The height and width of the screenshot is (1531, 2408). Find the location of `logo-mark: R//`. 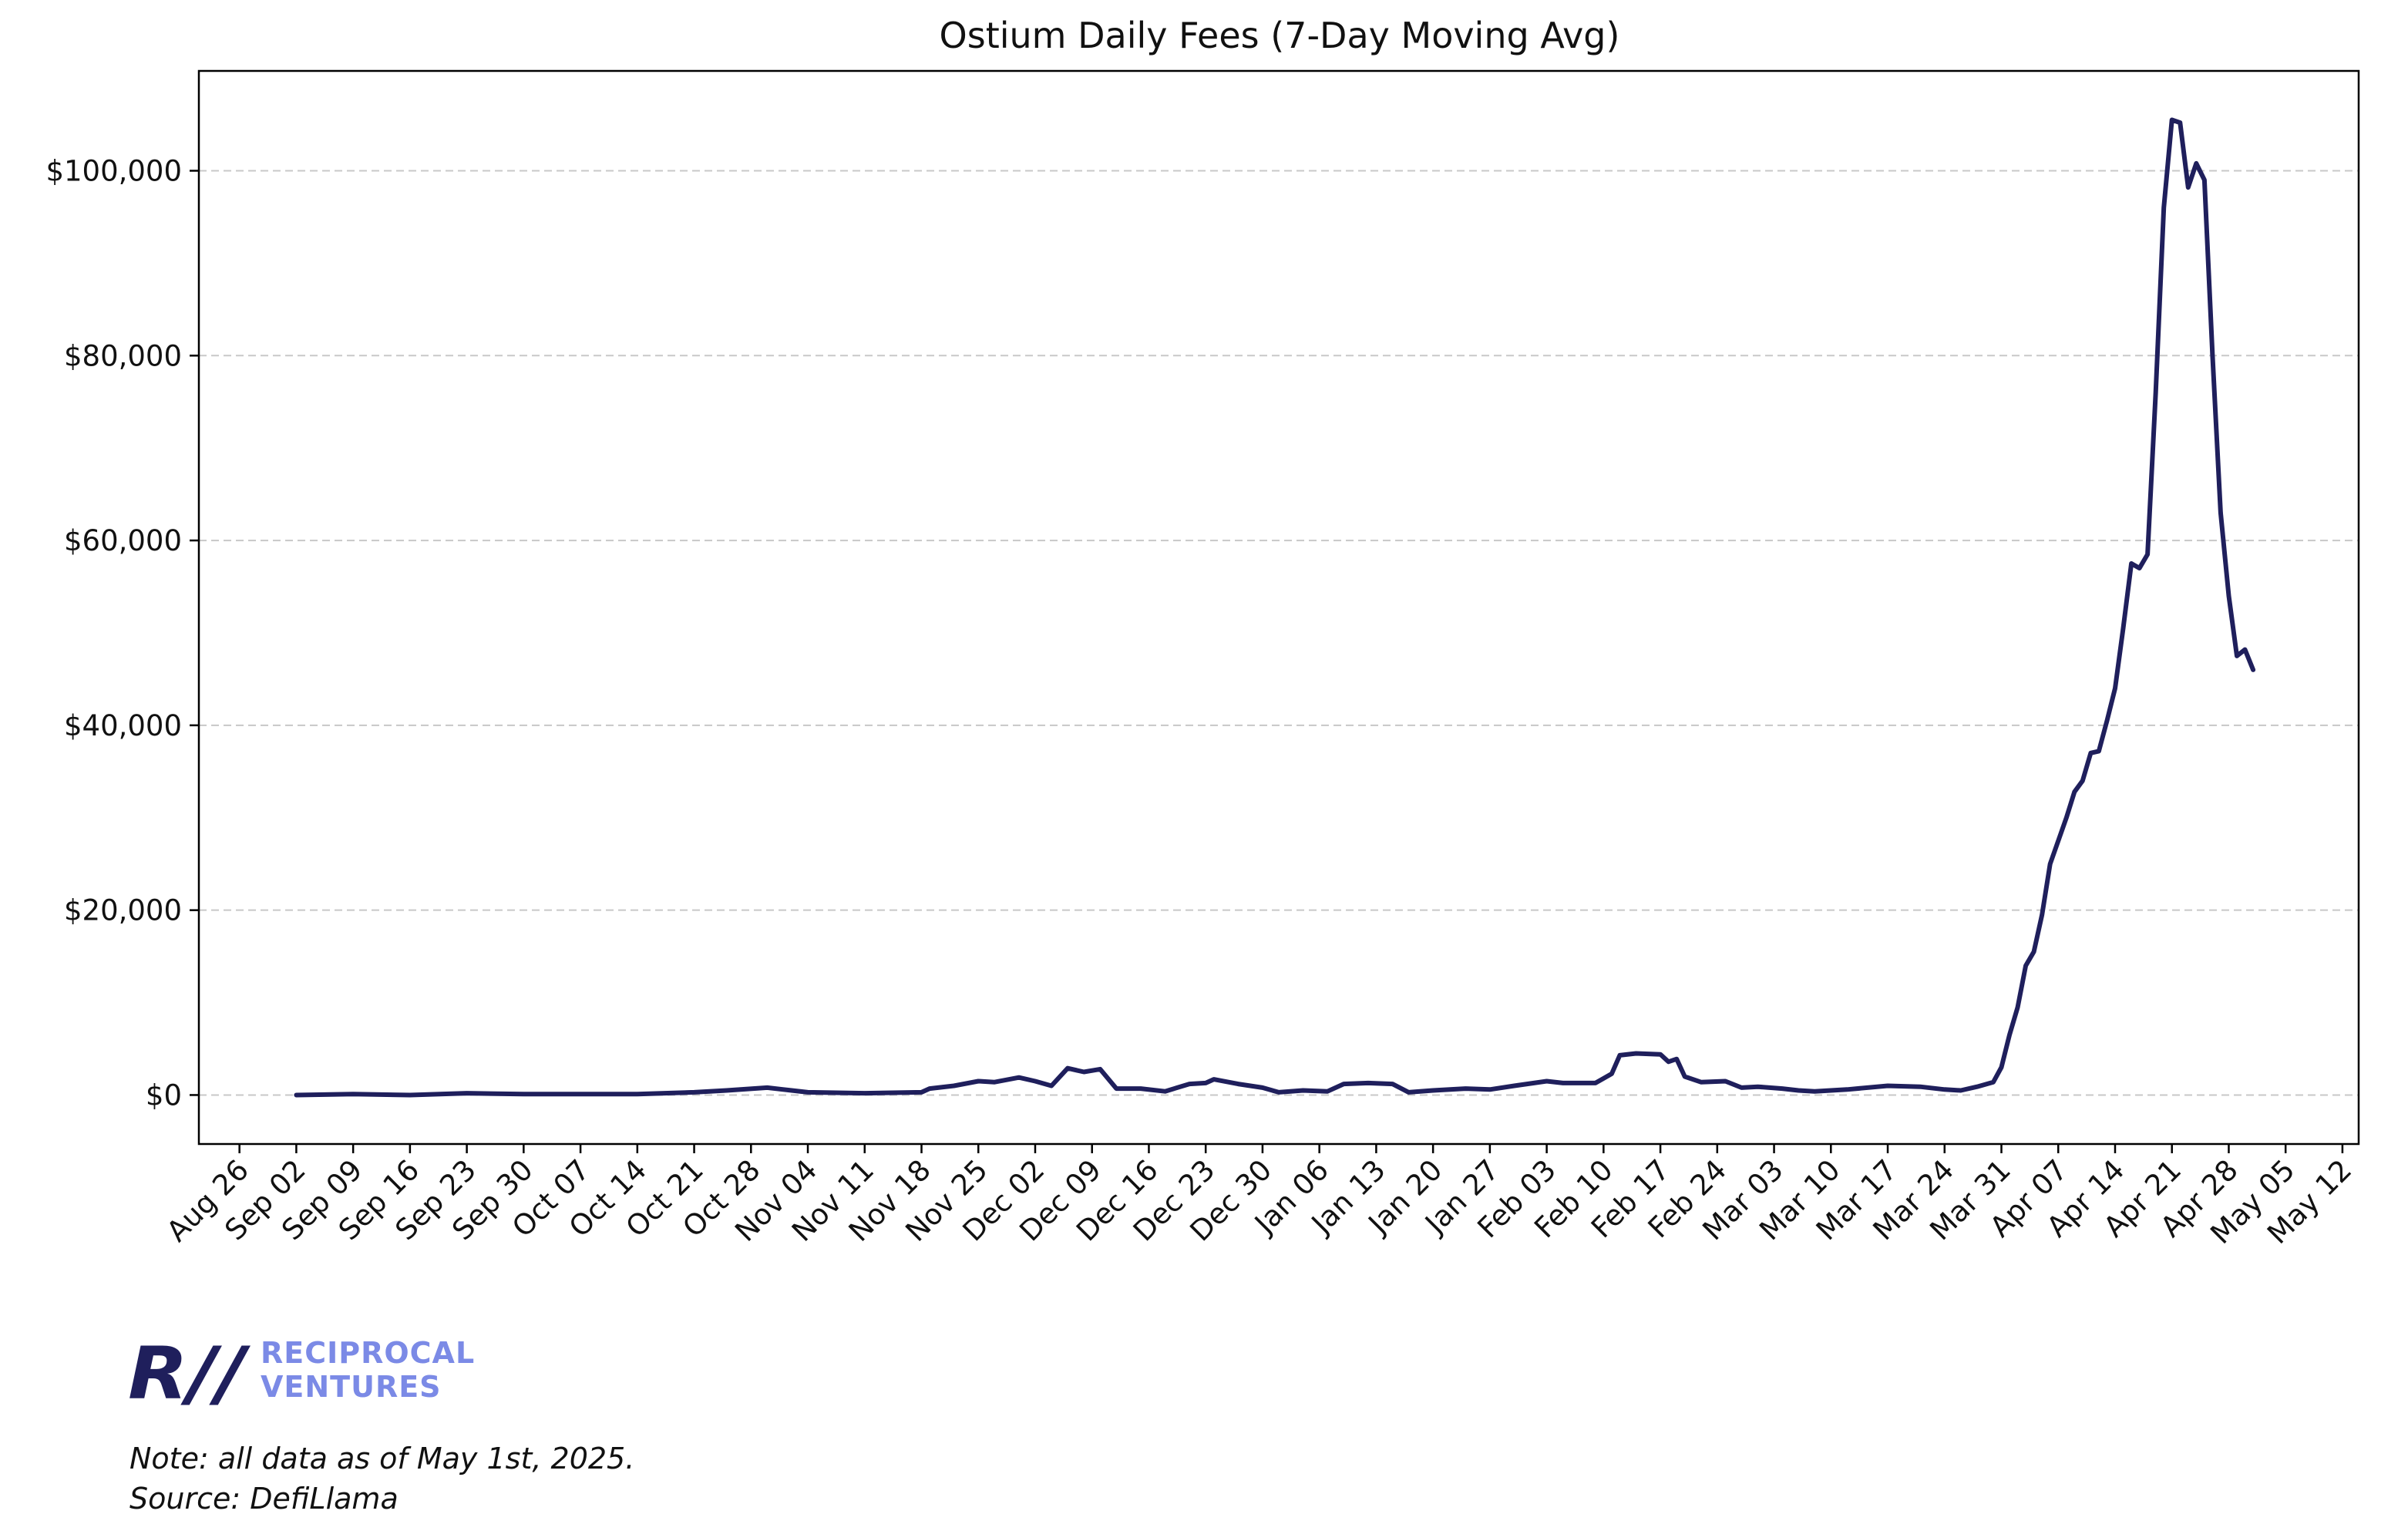

logo-mark: R// is located at coordinates (189, 1374).